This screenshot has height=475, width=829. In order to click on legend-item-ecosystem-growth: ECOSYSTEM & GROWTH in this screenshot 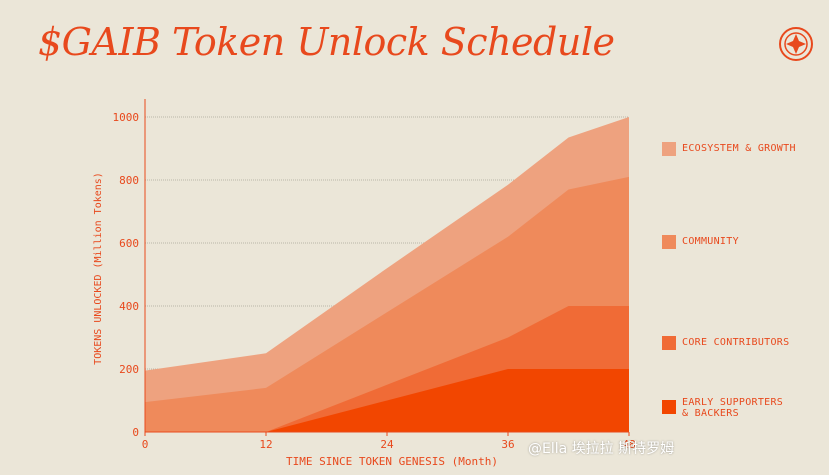, I will do `click(729, 149)`.